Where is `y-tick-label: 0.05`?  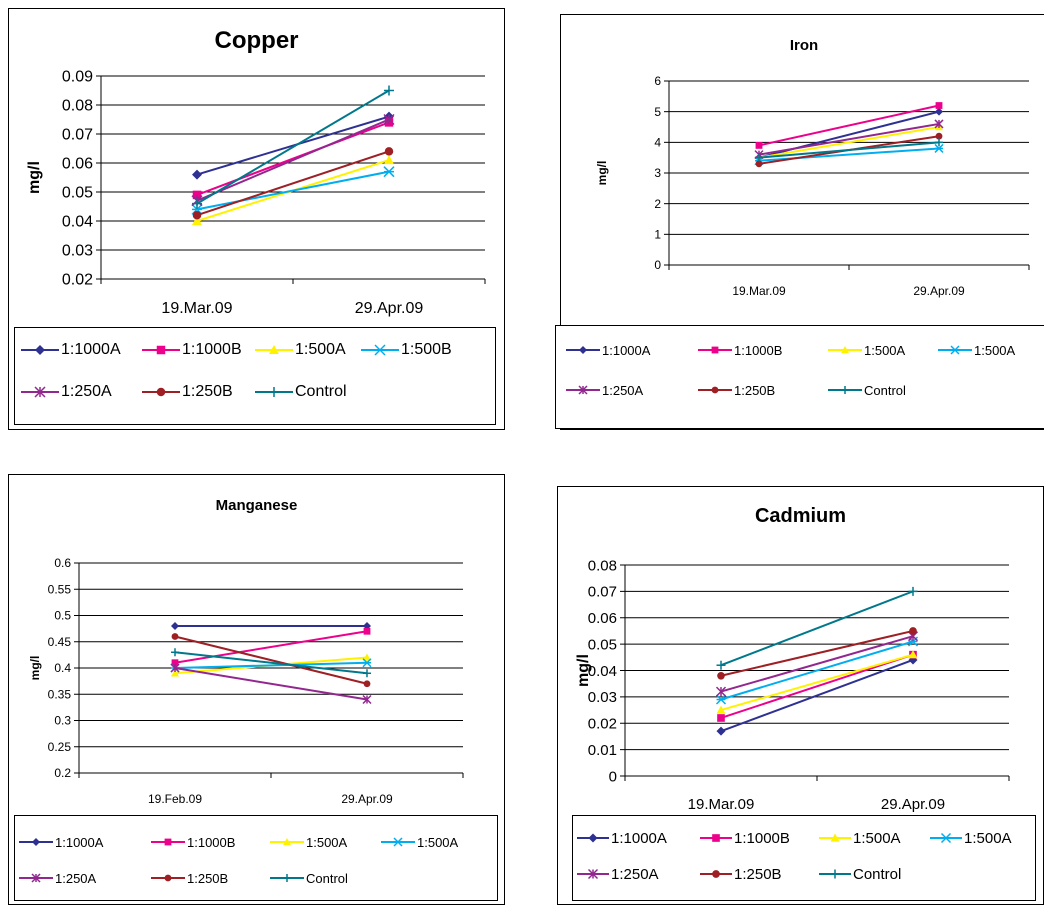
y-tick-label: 0.05 is located at coordinates (77, 193).